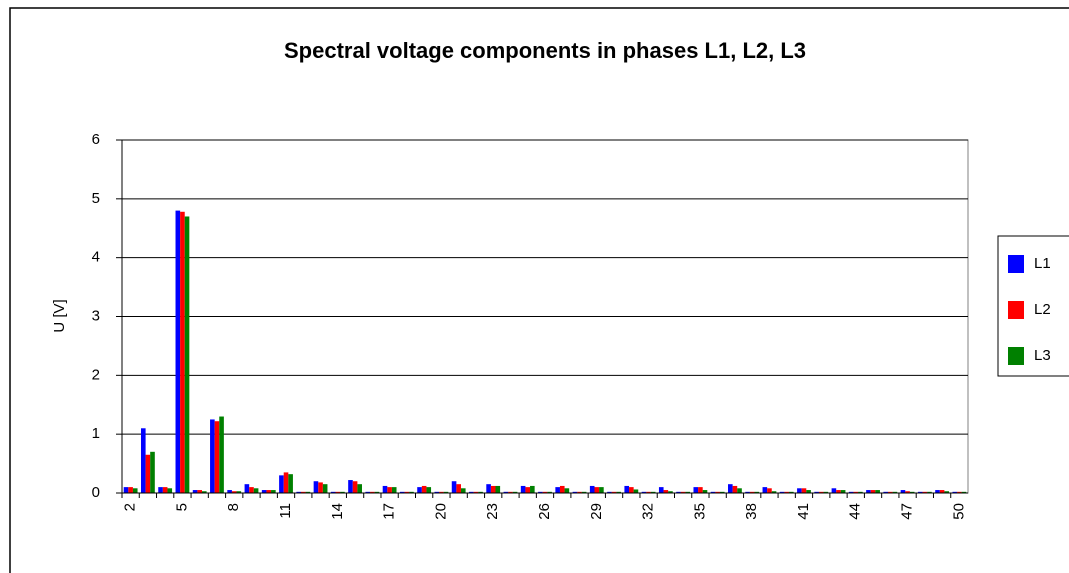 This screenshot has height=573, width=1069. I want to click on y-tick-label: 3, so click(96, 315).